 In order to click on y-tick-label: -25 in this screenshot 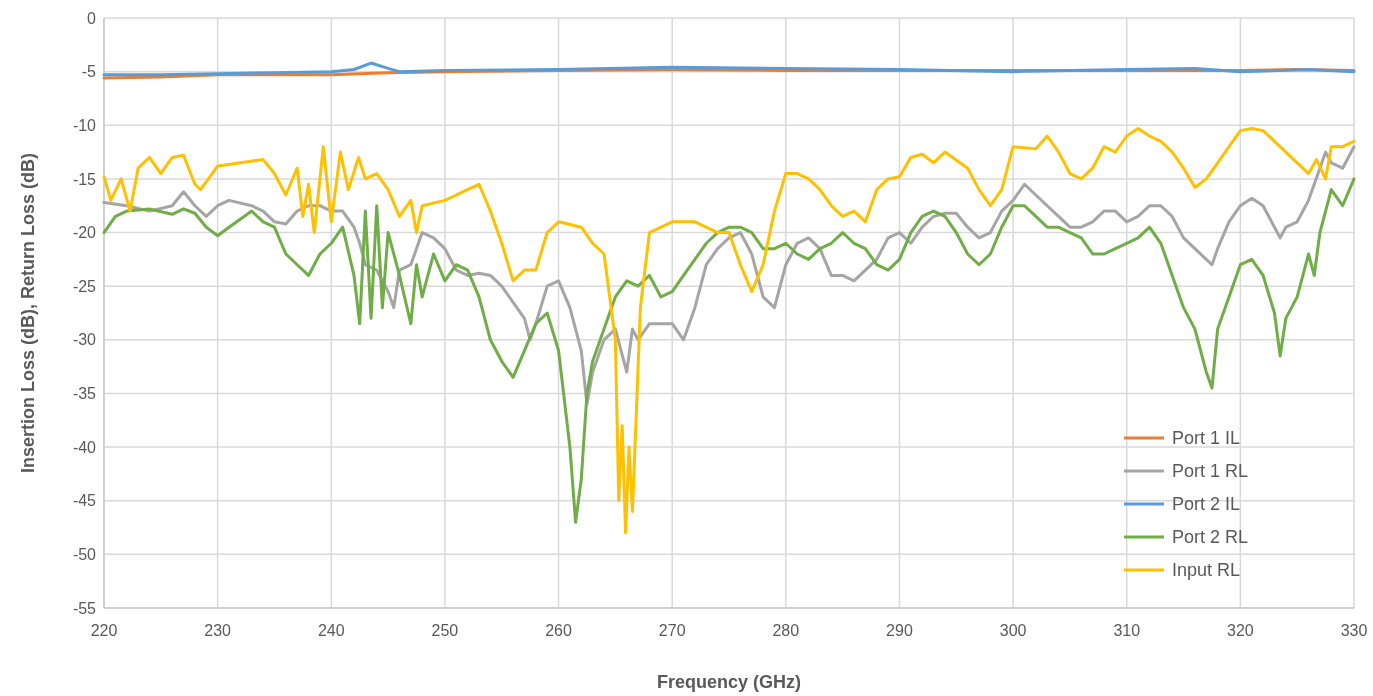, I will do `click(84, 286)`.